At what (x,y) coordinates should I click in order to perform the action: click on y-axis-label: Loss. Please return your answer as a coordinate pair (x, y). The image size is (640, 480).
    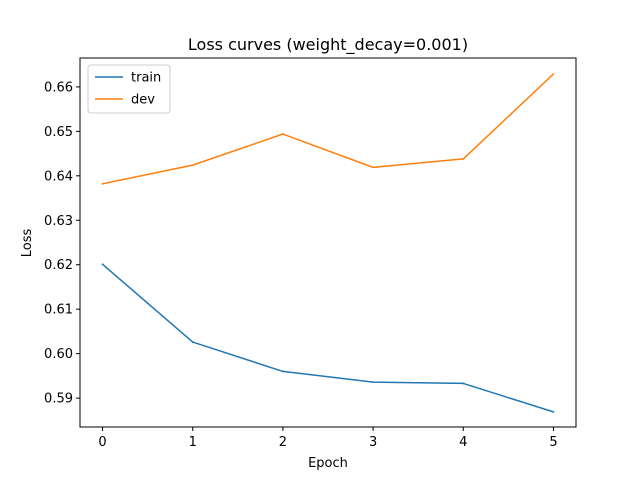
    Looking at the image, I should click on (27, 243).